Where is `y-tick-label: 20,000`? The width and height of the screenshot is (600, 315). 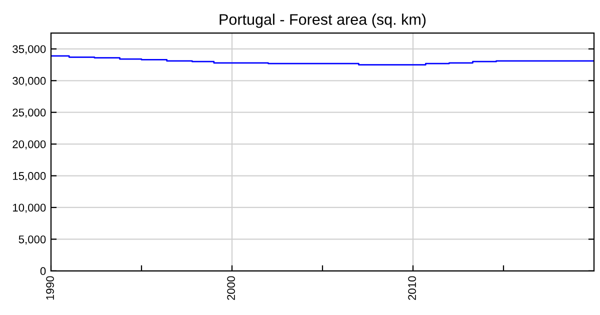 y-tick-label: 20,000 is located at coordinates (29, 145).